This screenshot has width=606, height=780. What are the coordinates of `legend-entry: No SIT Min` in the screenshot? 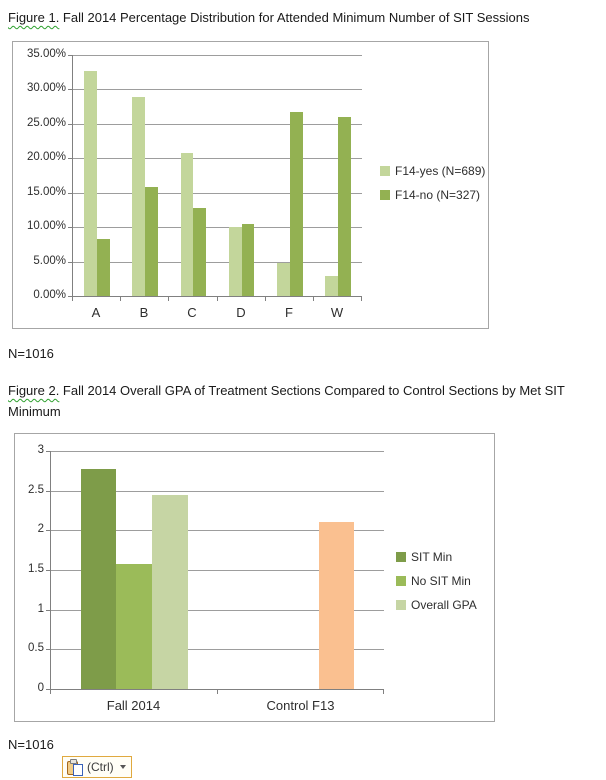 It's located at (436, 581).